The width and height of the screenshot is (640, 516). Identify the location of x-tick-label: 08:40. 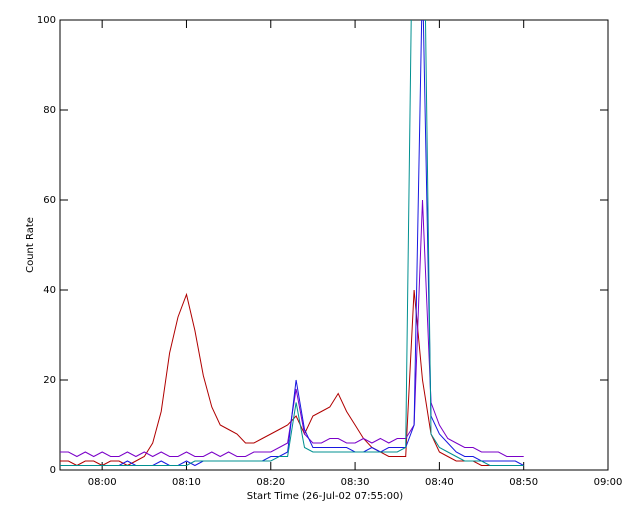
(439, 482).